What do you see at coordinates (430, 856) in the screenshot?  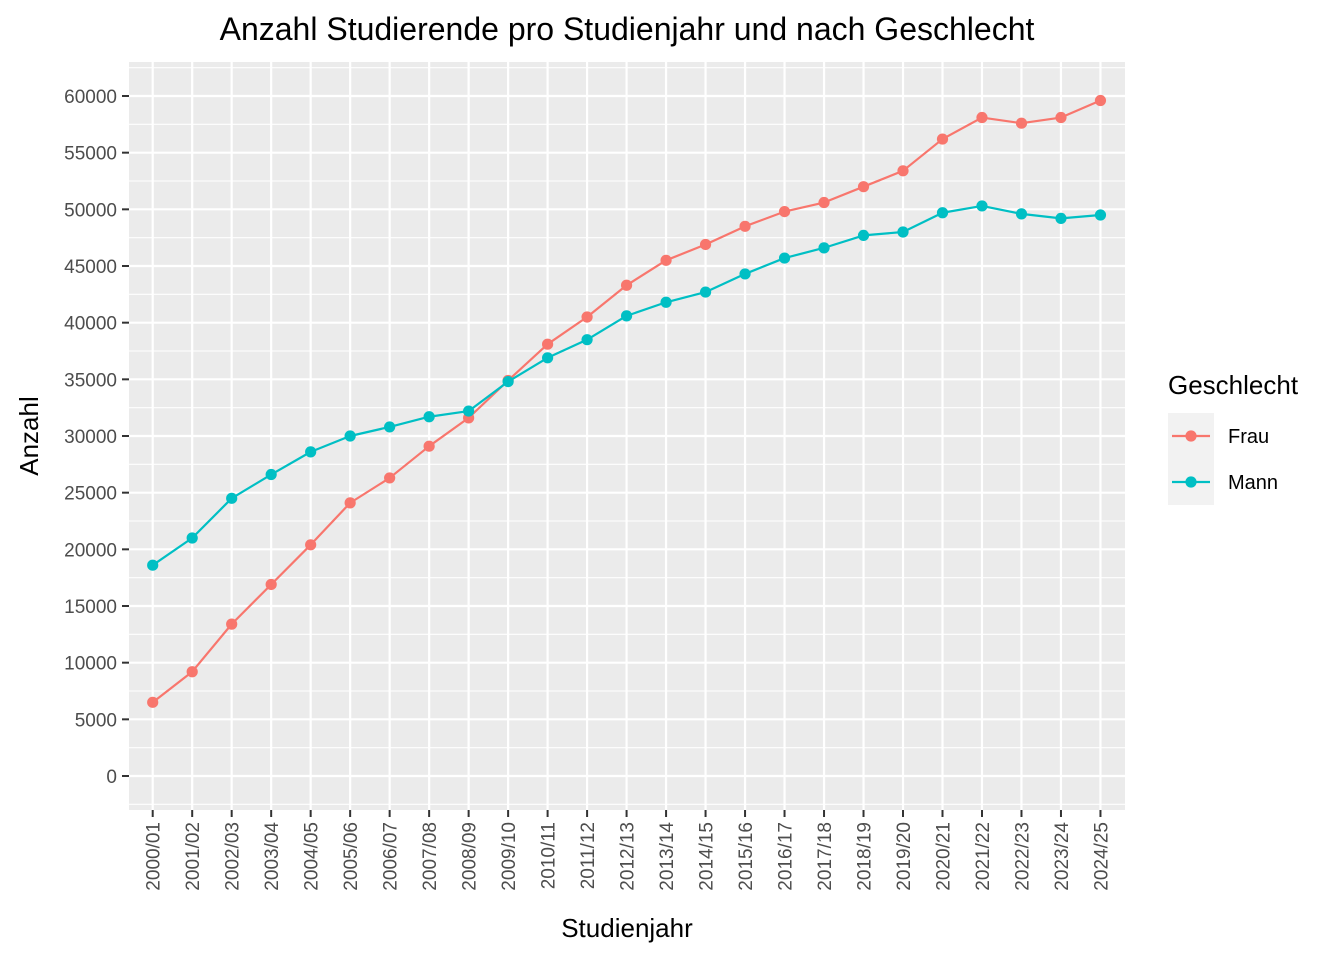 I see `x-tick-label: 2007/08` at bounding box center [430, 856].